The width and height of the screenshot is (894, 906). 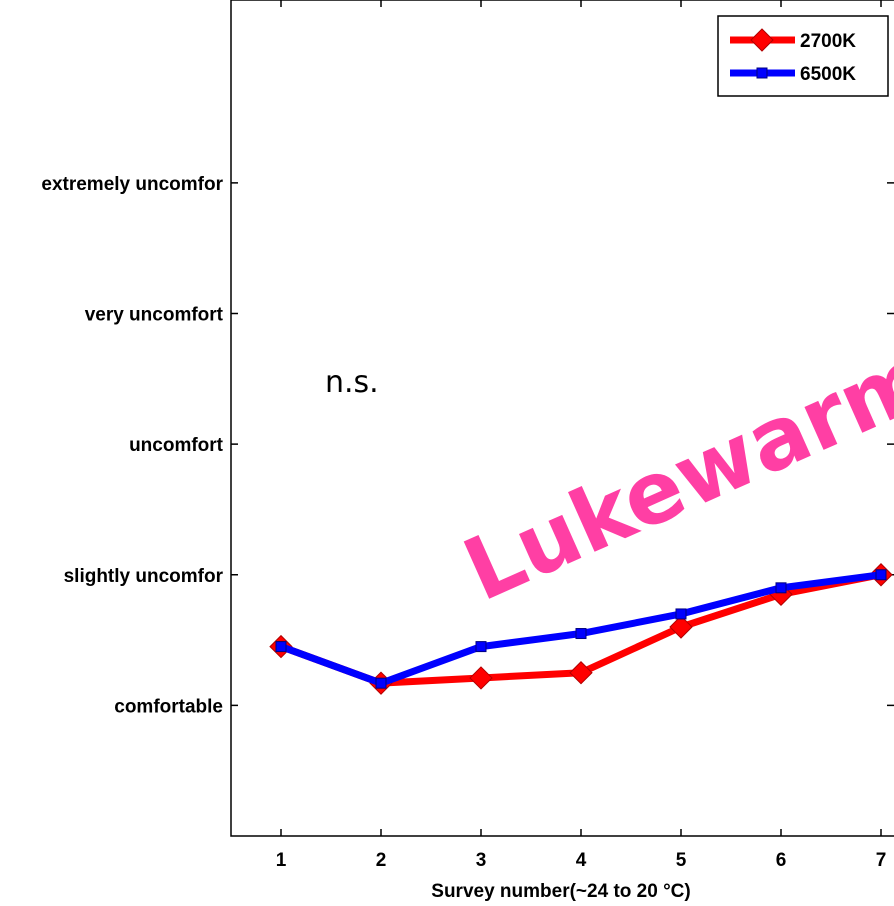 I want to click on y-tick-label: extremely uncomfor, so click(x=132, y=184).